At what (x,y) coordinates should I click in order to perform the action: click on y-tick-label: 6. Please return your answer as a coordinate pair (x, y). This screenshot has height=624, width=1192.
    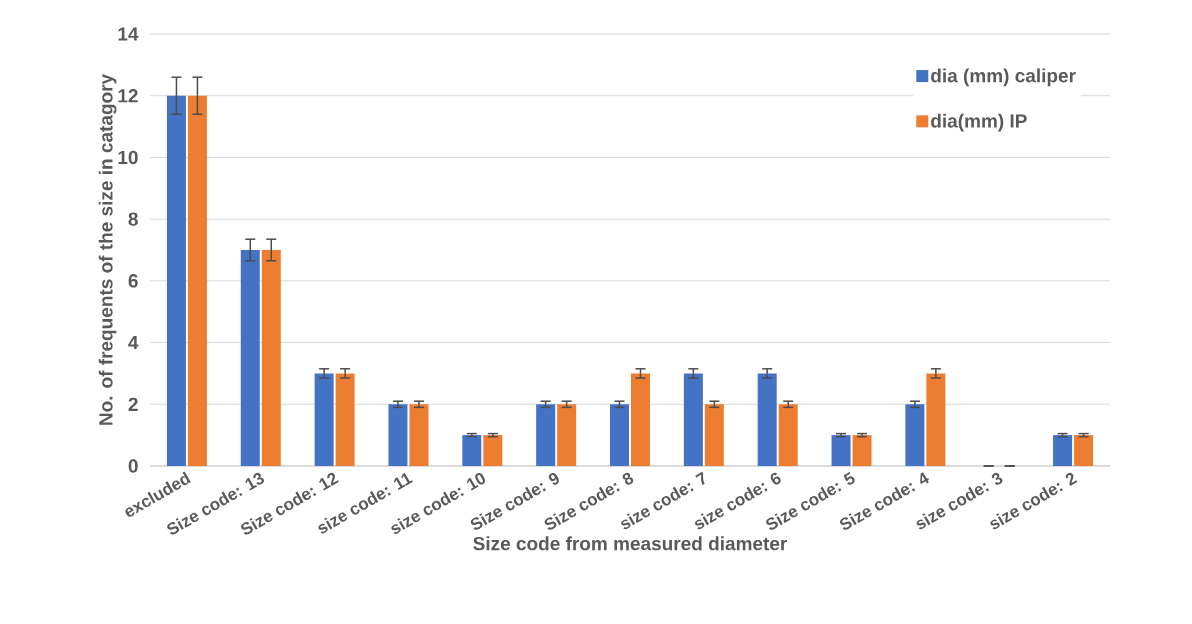
    Looking at the image, I should click on (133, 281).